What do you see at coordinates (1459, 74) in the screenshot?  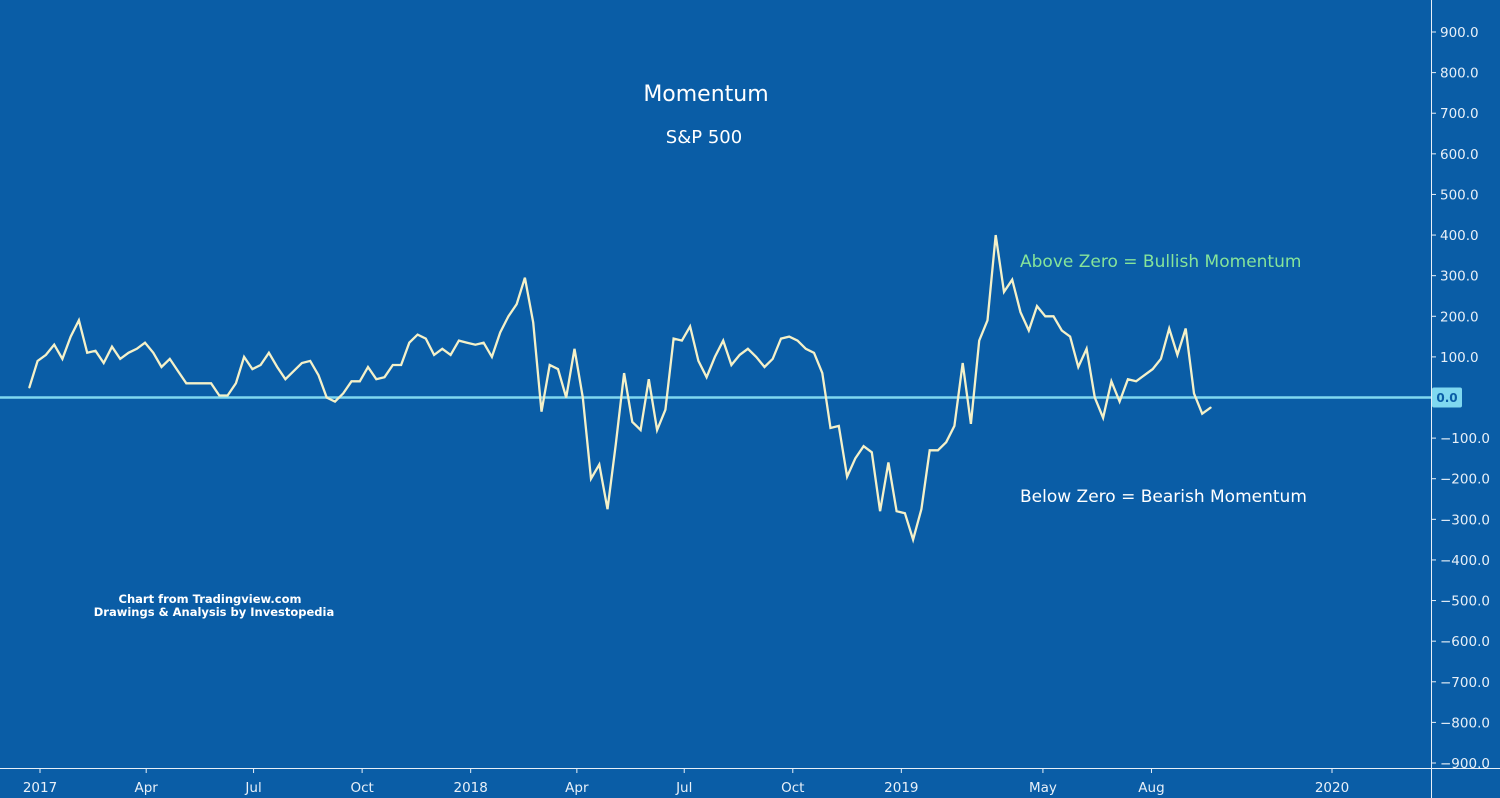 I see `y-tick-label: 800.0` at bounding box center [1459, 74].